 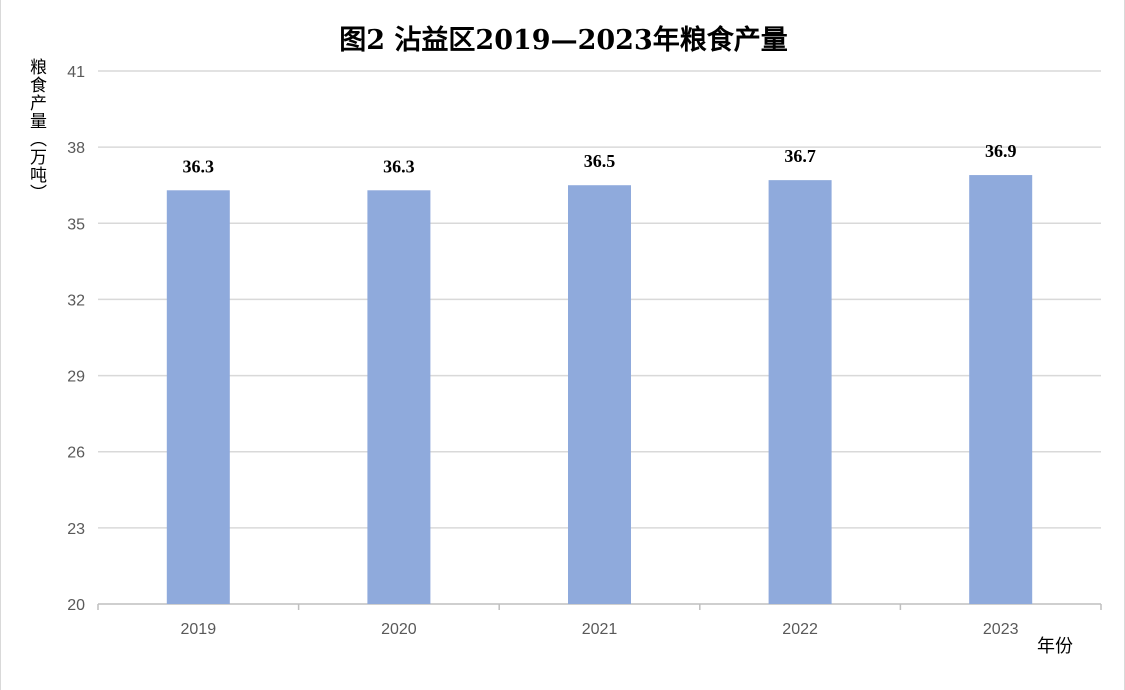 I want to click on data-label: 36.7, so click(x=800, y=156).